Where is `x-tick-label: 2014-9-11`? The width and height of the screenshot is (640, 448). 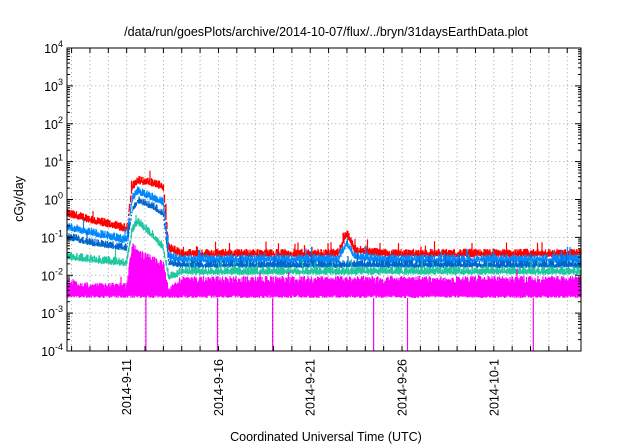 x-tick-label: 2014-9-11 is located at coordinates (127, 387).